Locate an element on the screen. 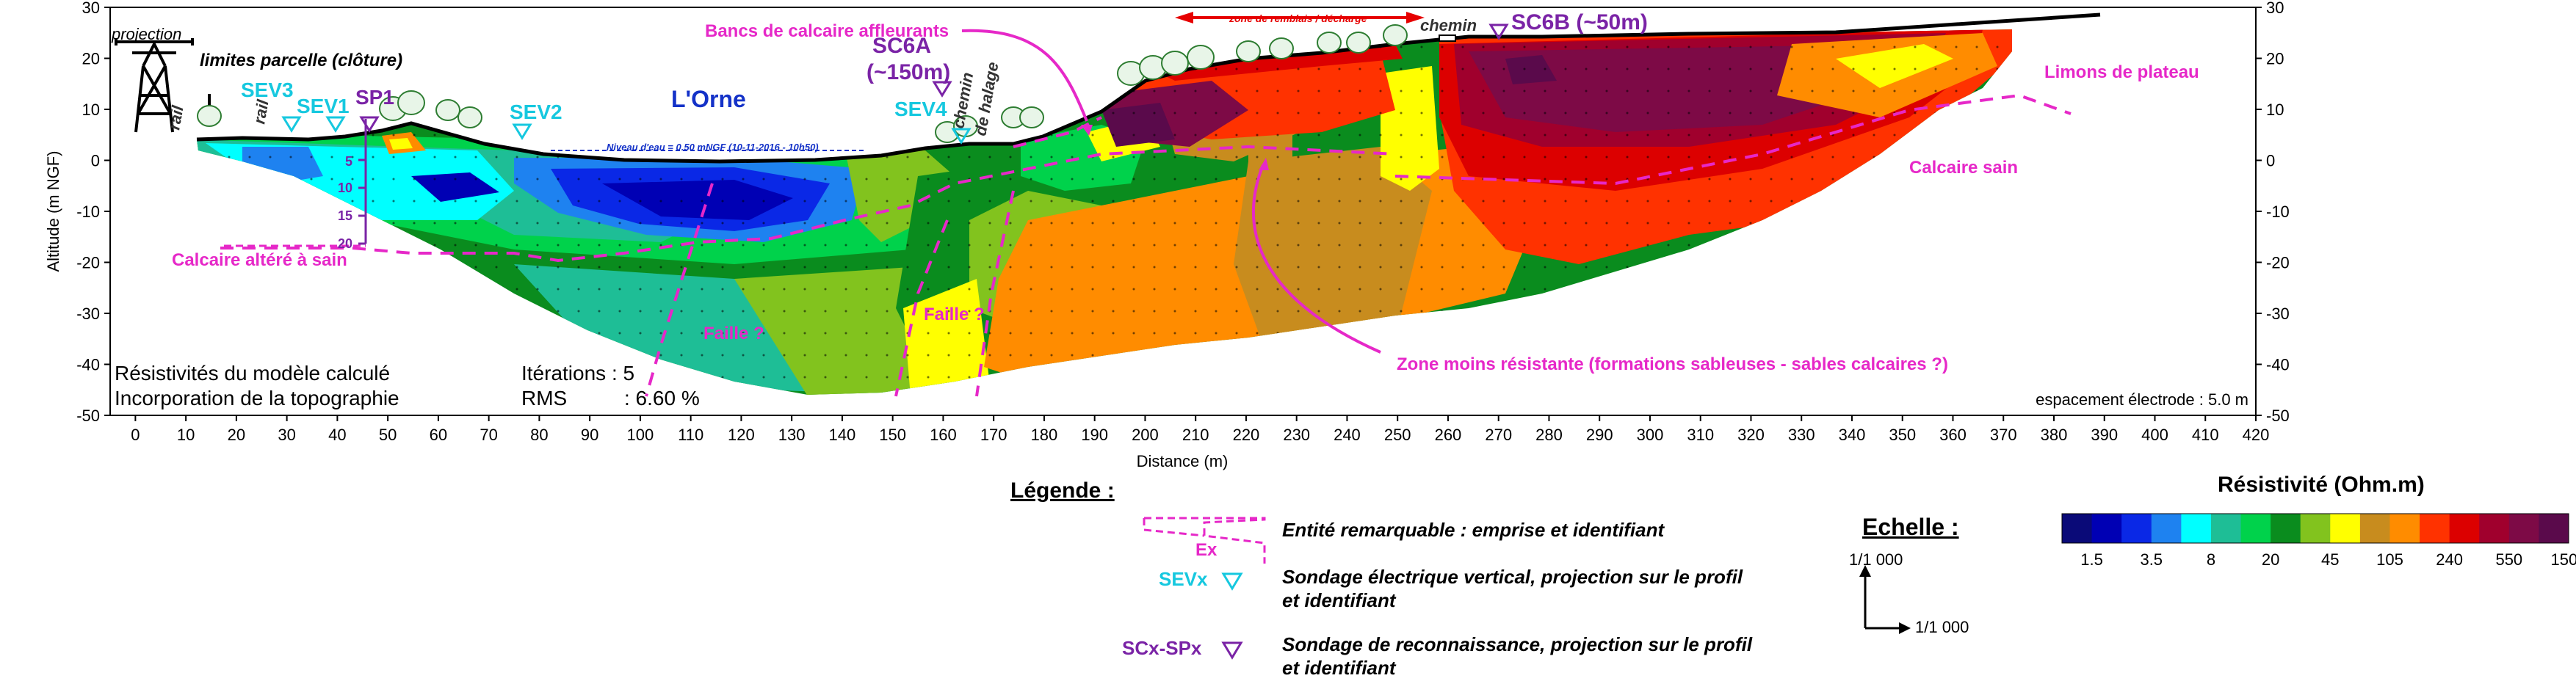  tree-icons is located at coordinates (802, 83).